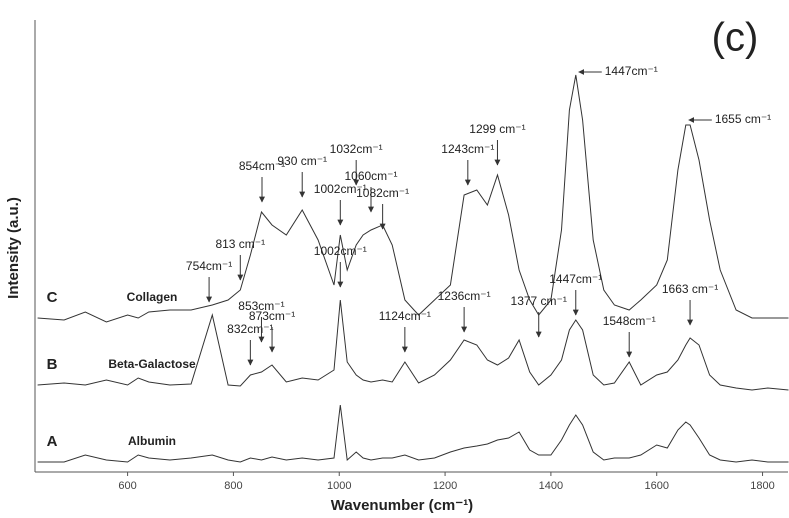 The image size is (789, 518). What do you see at coordinates (52, 297) in the screenshot?
I see `series-letter: C` at bounding box center [52, 297].